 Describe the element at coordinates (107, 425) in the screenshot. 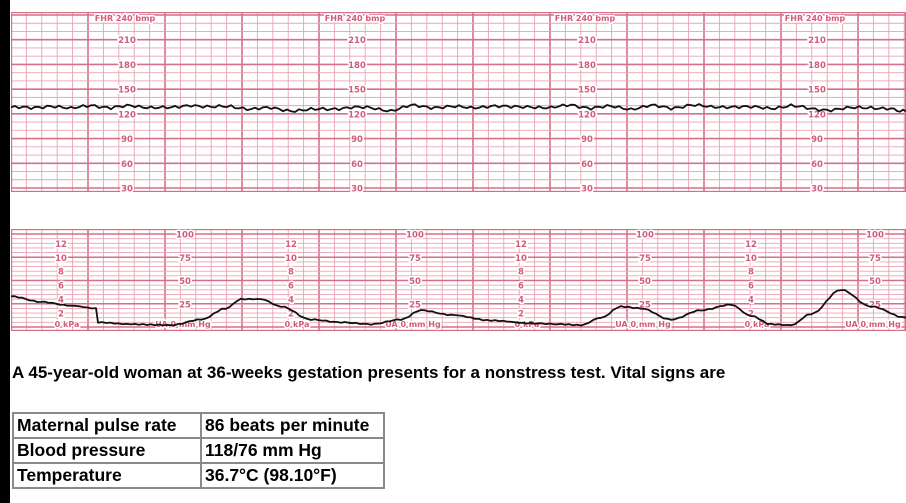

I see `vital-label: Maternal pulse rate` at that location.